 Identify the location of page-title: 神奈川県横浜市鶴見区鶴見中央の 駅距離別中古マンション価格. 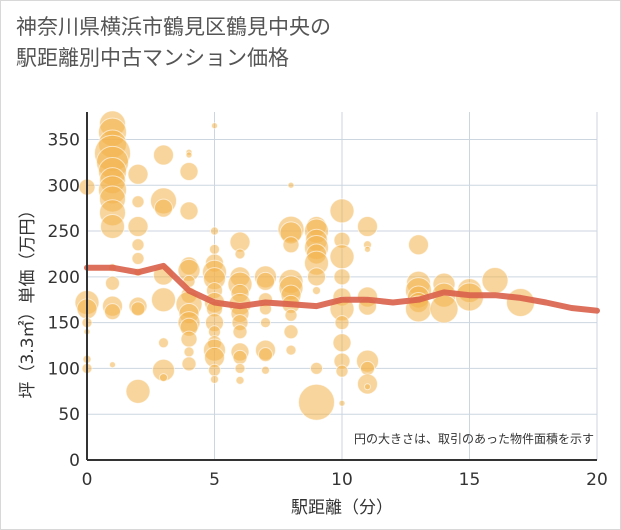
(173, 43).